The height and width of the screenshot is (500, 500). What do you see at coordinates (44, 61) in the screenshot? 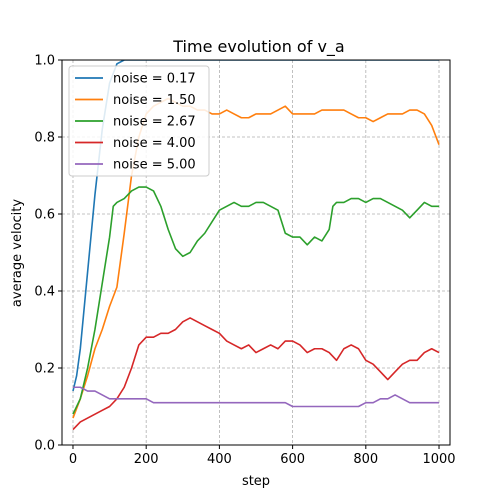
I see `y-tick-label: 1.0` at bounding box center [44, 61].